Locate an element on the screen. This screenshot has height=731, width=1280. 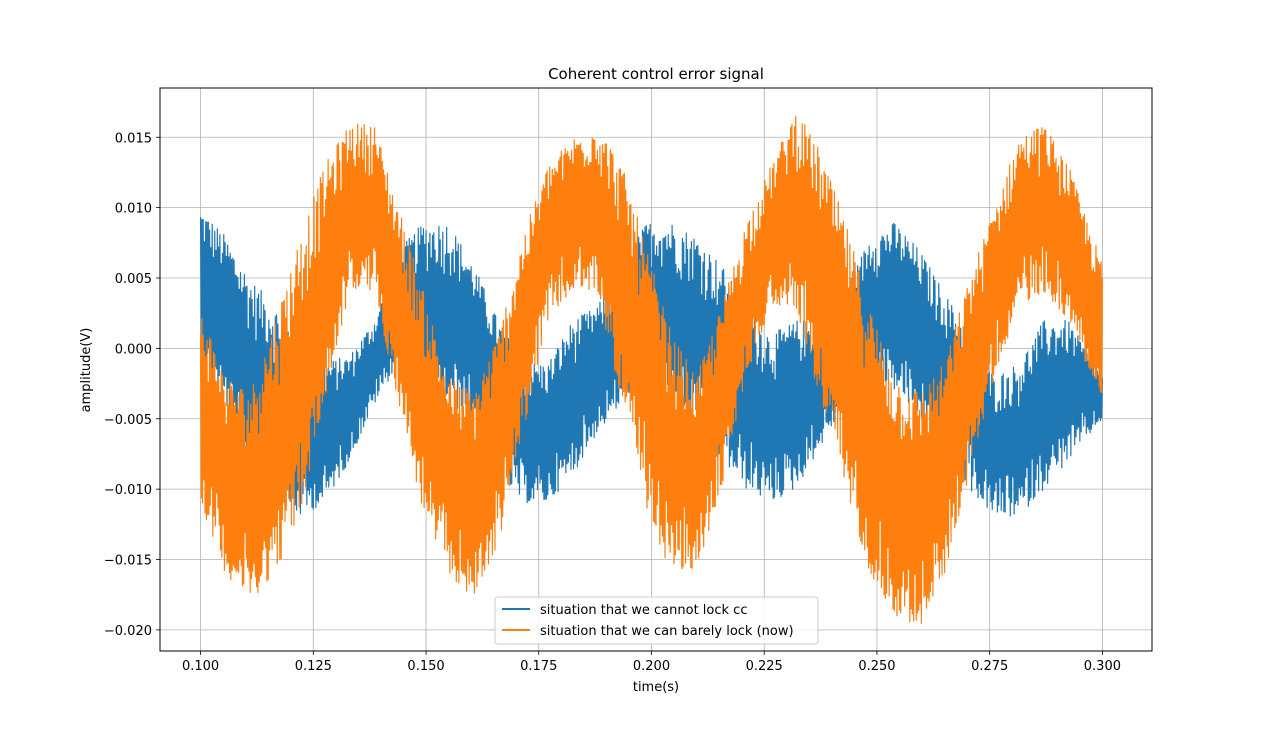
x-tick-label: 0.125 is located at coordinates (313, 666).